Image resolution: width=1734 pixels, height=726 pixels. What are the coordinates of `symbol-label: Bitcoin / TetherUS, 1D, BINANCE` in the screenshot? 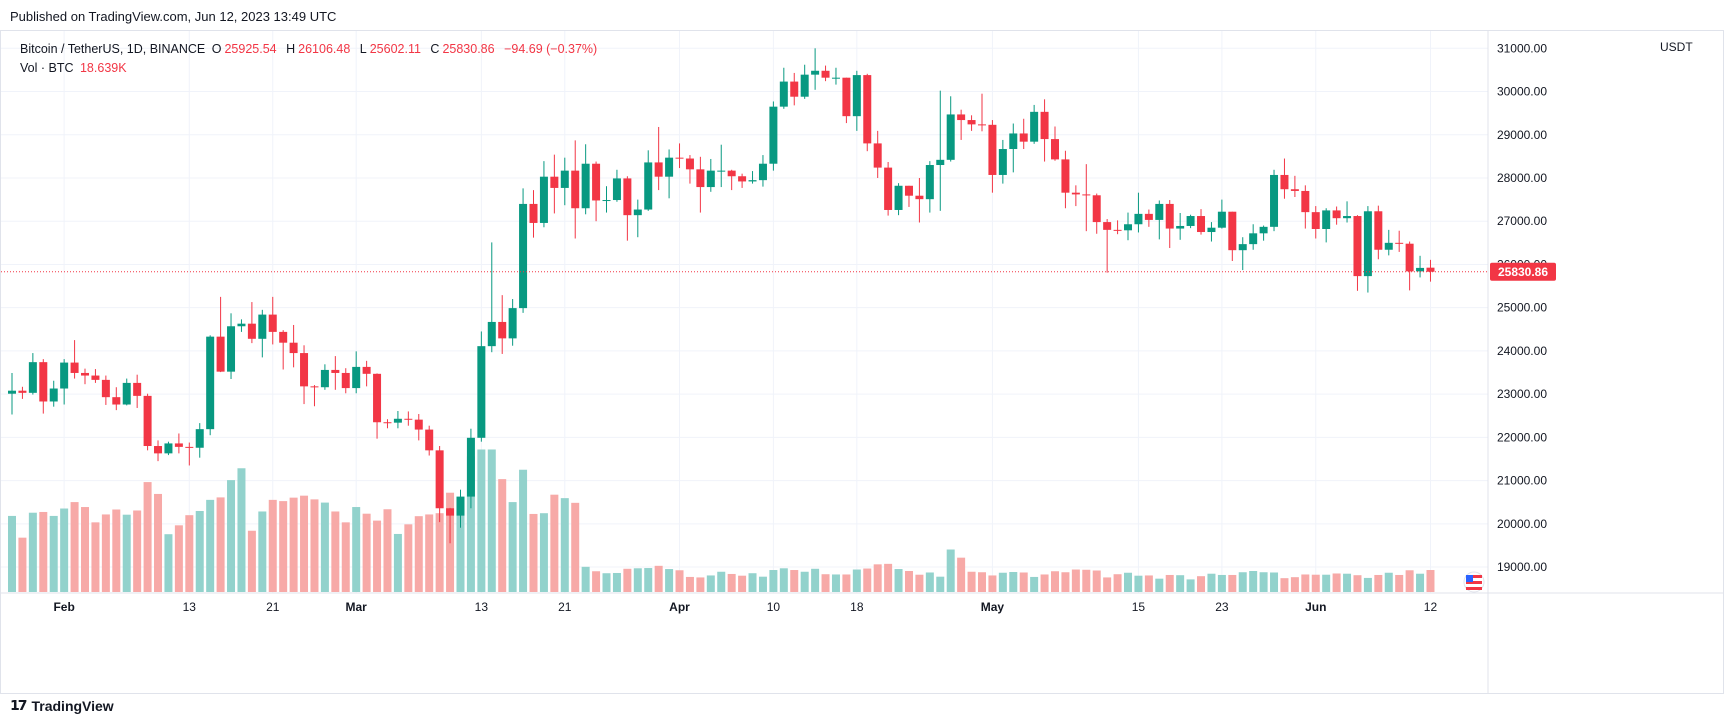 It's located at (113, 49).